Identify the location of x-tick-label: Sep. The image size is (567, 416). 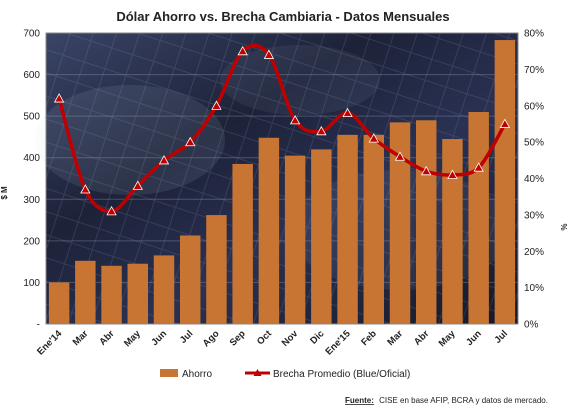
(238, 338).